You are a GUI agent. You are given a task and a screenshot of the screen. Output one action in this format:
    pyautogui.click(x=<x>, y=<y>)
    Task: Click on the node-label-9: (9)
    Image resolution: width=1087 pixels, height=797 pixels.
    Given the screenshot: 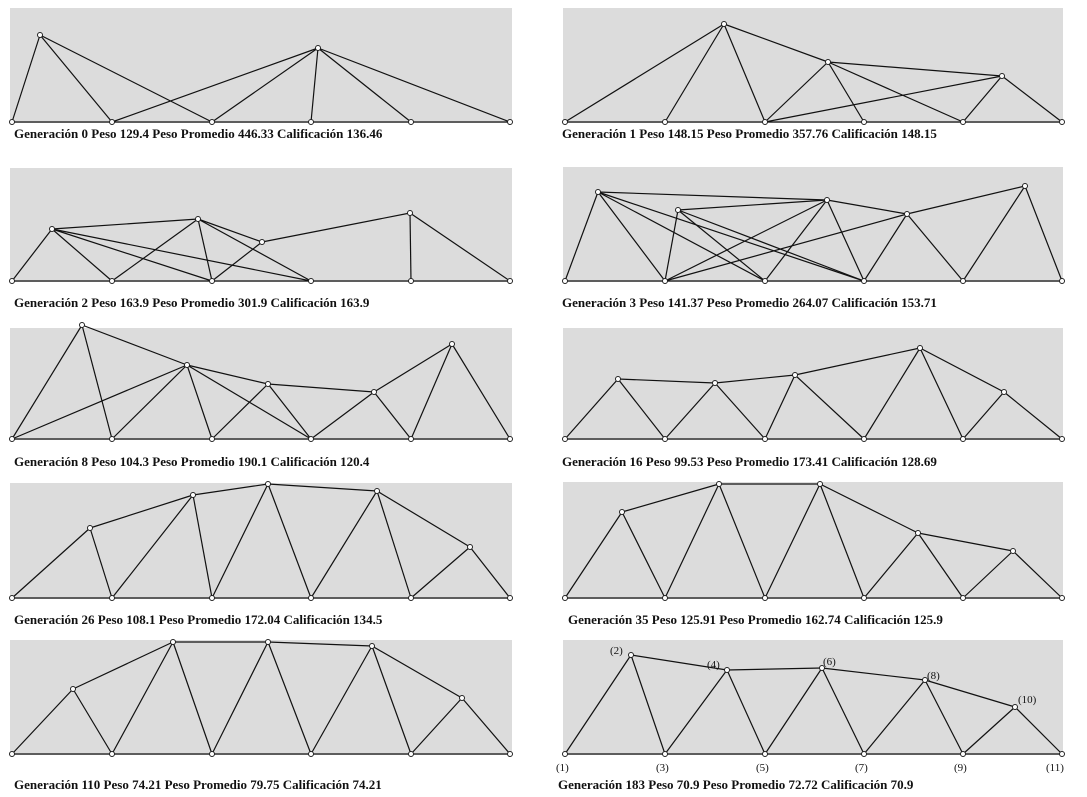 What is the action you would take?
    pyautogui.click(x=960, y=768)
    